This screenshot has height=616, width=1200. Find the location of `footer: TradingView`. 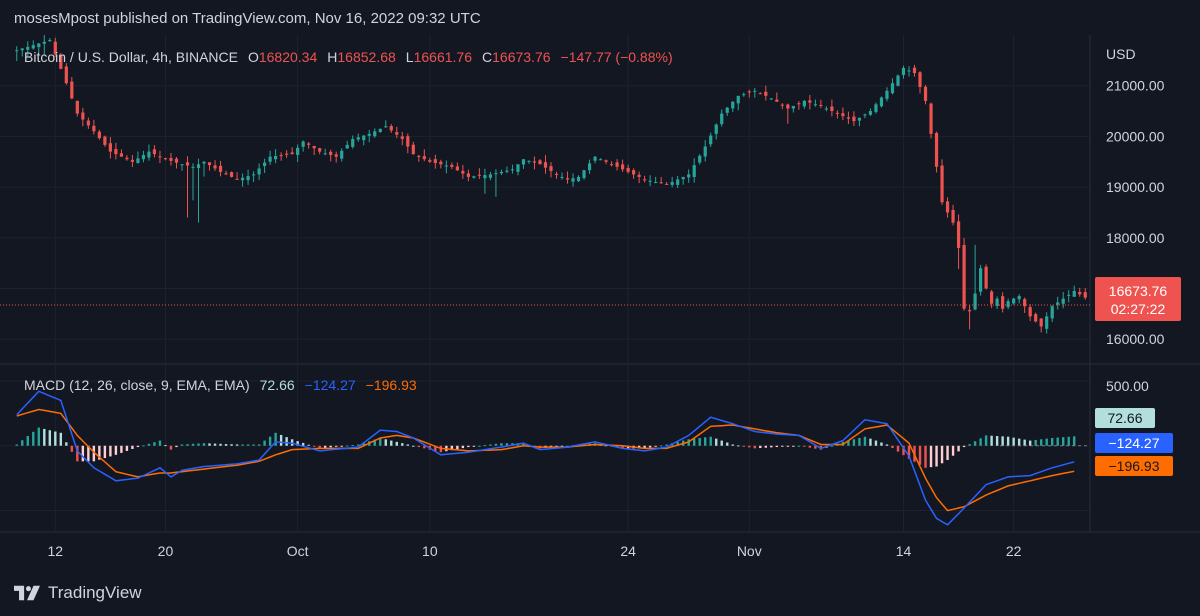

footer: TradingView is located at coordinates (78, 593).